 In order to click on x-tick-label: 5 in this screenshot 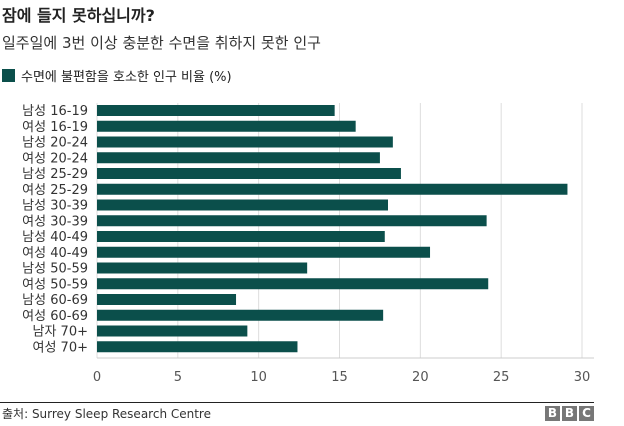, I will do `click(178, 377)`.